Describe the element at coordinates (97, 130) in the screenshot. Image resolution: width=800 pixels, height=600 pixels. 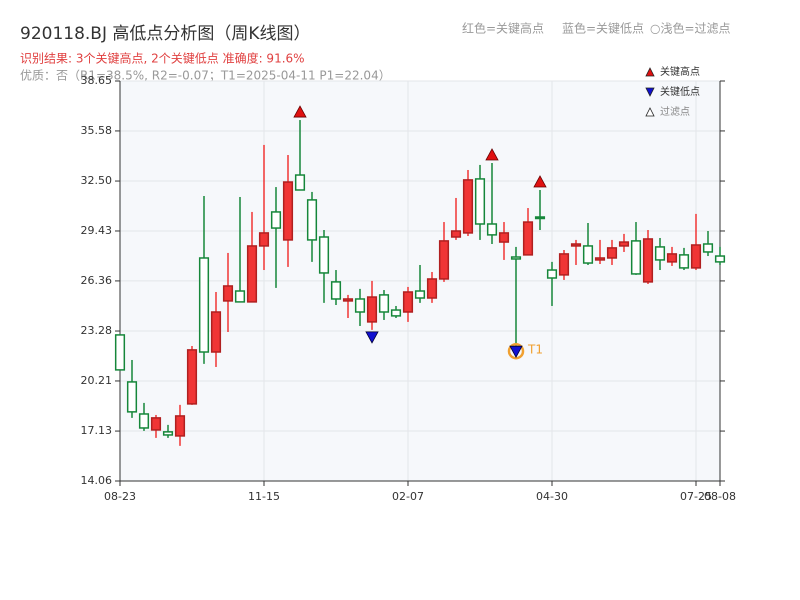
I see `y-tick-label: 35.58` at that location.